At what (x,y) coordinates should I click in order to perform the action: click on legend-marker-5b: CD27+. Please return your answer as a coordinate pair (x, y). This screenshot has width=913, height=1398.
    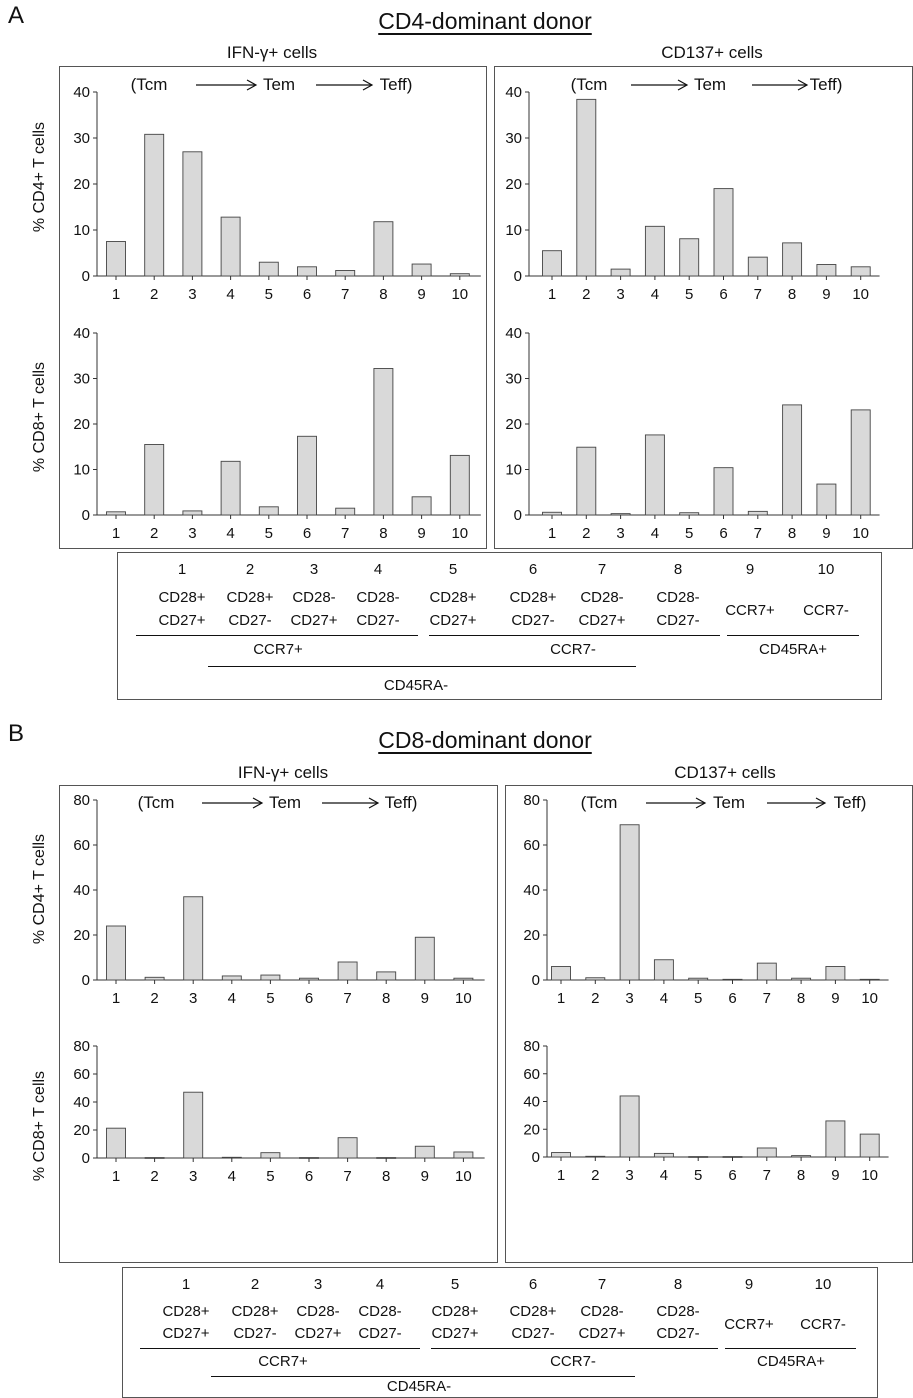
    Looking at the image, I should click on (453, 620).